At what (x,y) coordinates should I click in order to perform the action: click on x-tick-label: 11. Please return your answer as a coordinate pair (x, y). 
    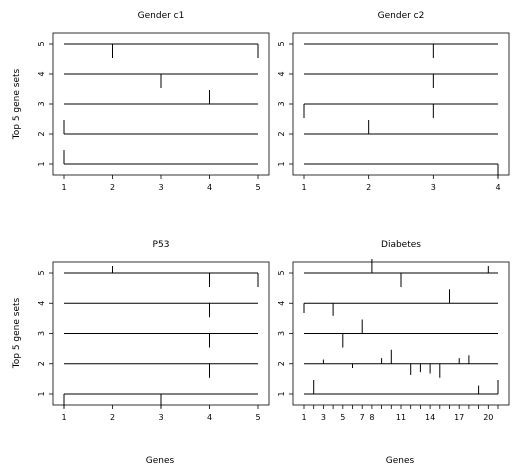
    Looking at the image, I should click on (401, 417).